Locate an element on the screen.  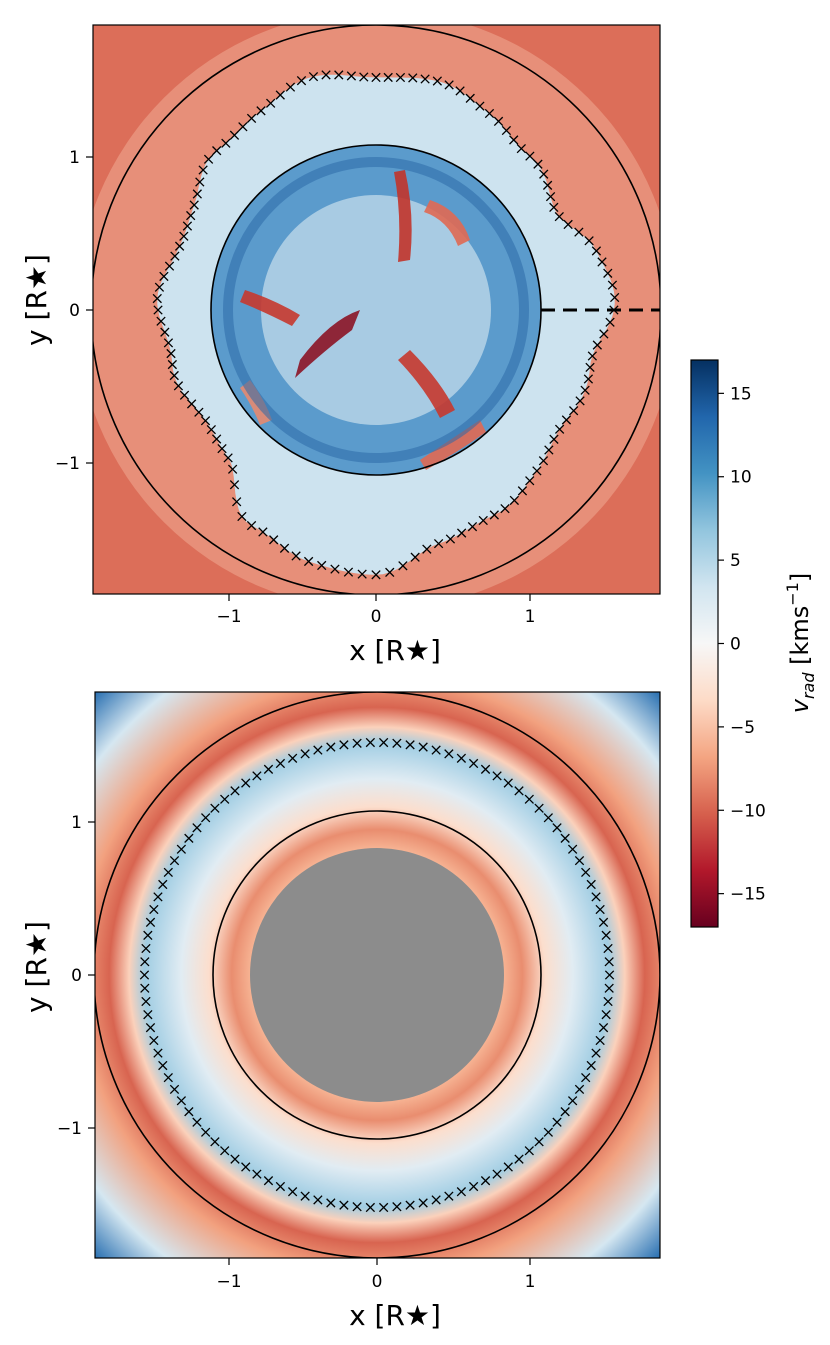
top-x-axis-label: x [R★] is located at coordinates (395, 650).